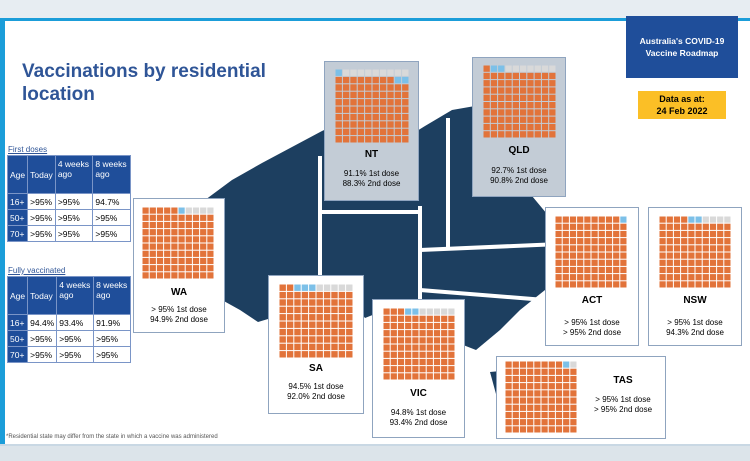  I want to click on age-cell: 70+, so click(17, 233).